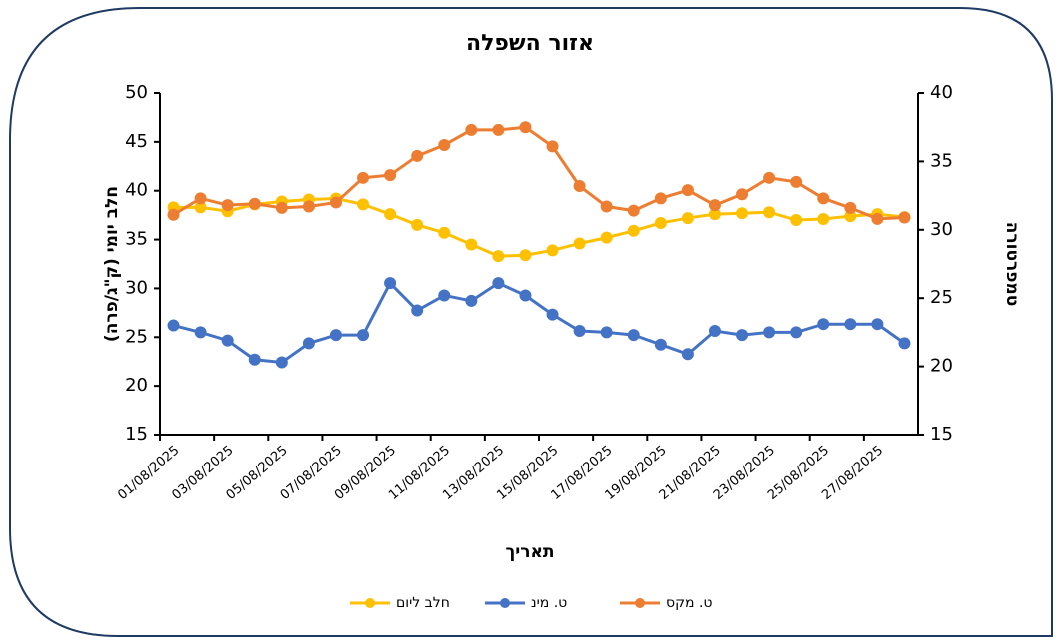 This screenshot has height=642, width=1060. Describe the element at coordinates (136, 336) in the screenshot. I see `y-tick-label: 25` at that location.